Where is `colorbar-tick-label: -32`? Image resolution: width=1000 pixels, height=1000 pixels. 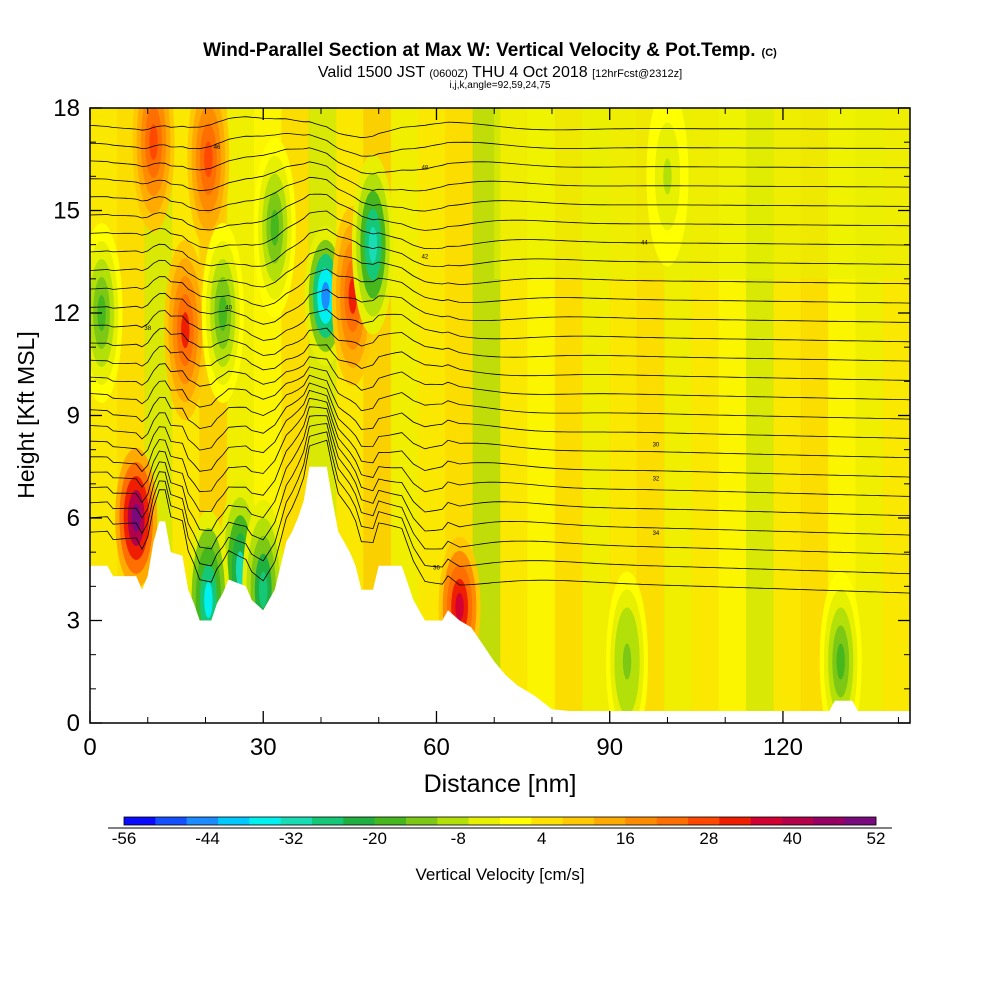
colorbar-tick-label: -32 is located at coordinates (291, 838).